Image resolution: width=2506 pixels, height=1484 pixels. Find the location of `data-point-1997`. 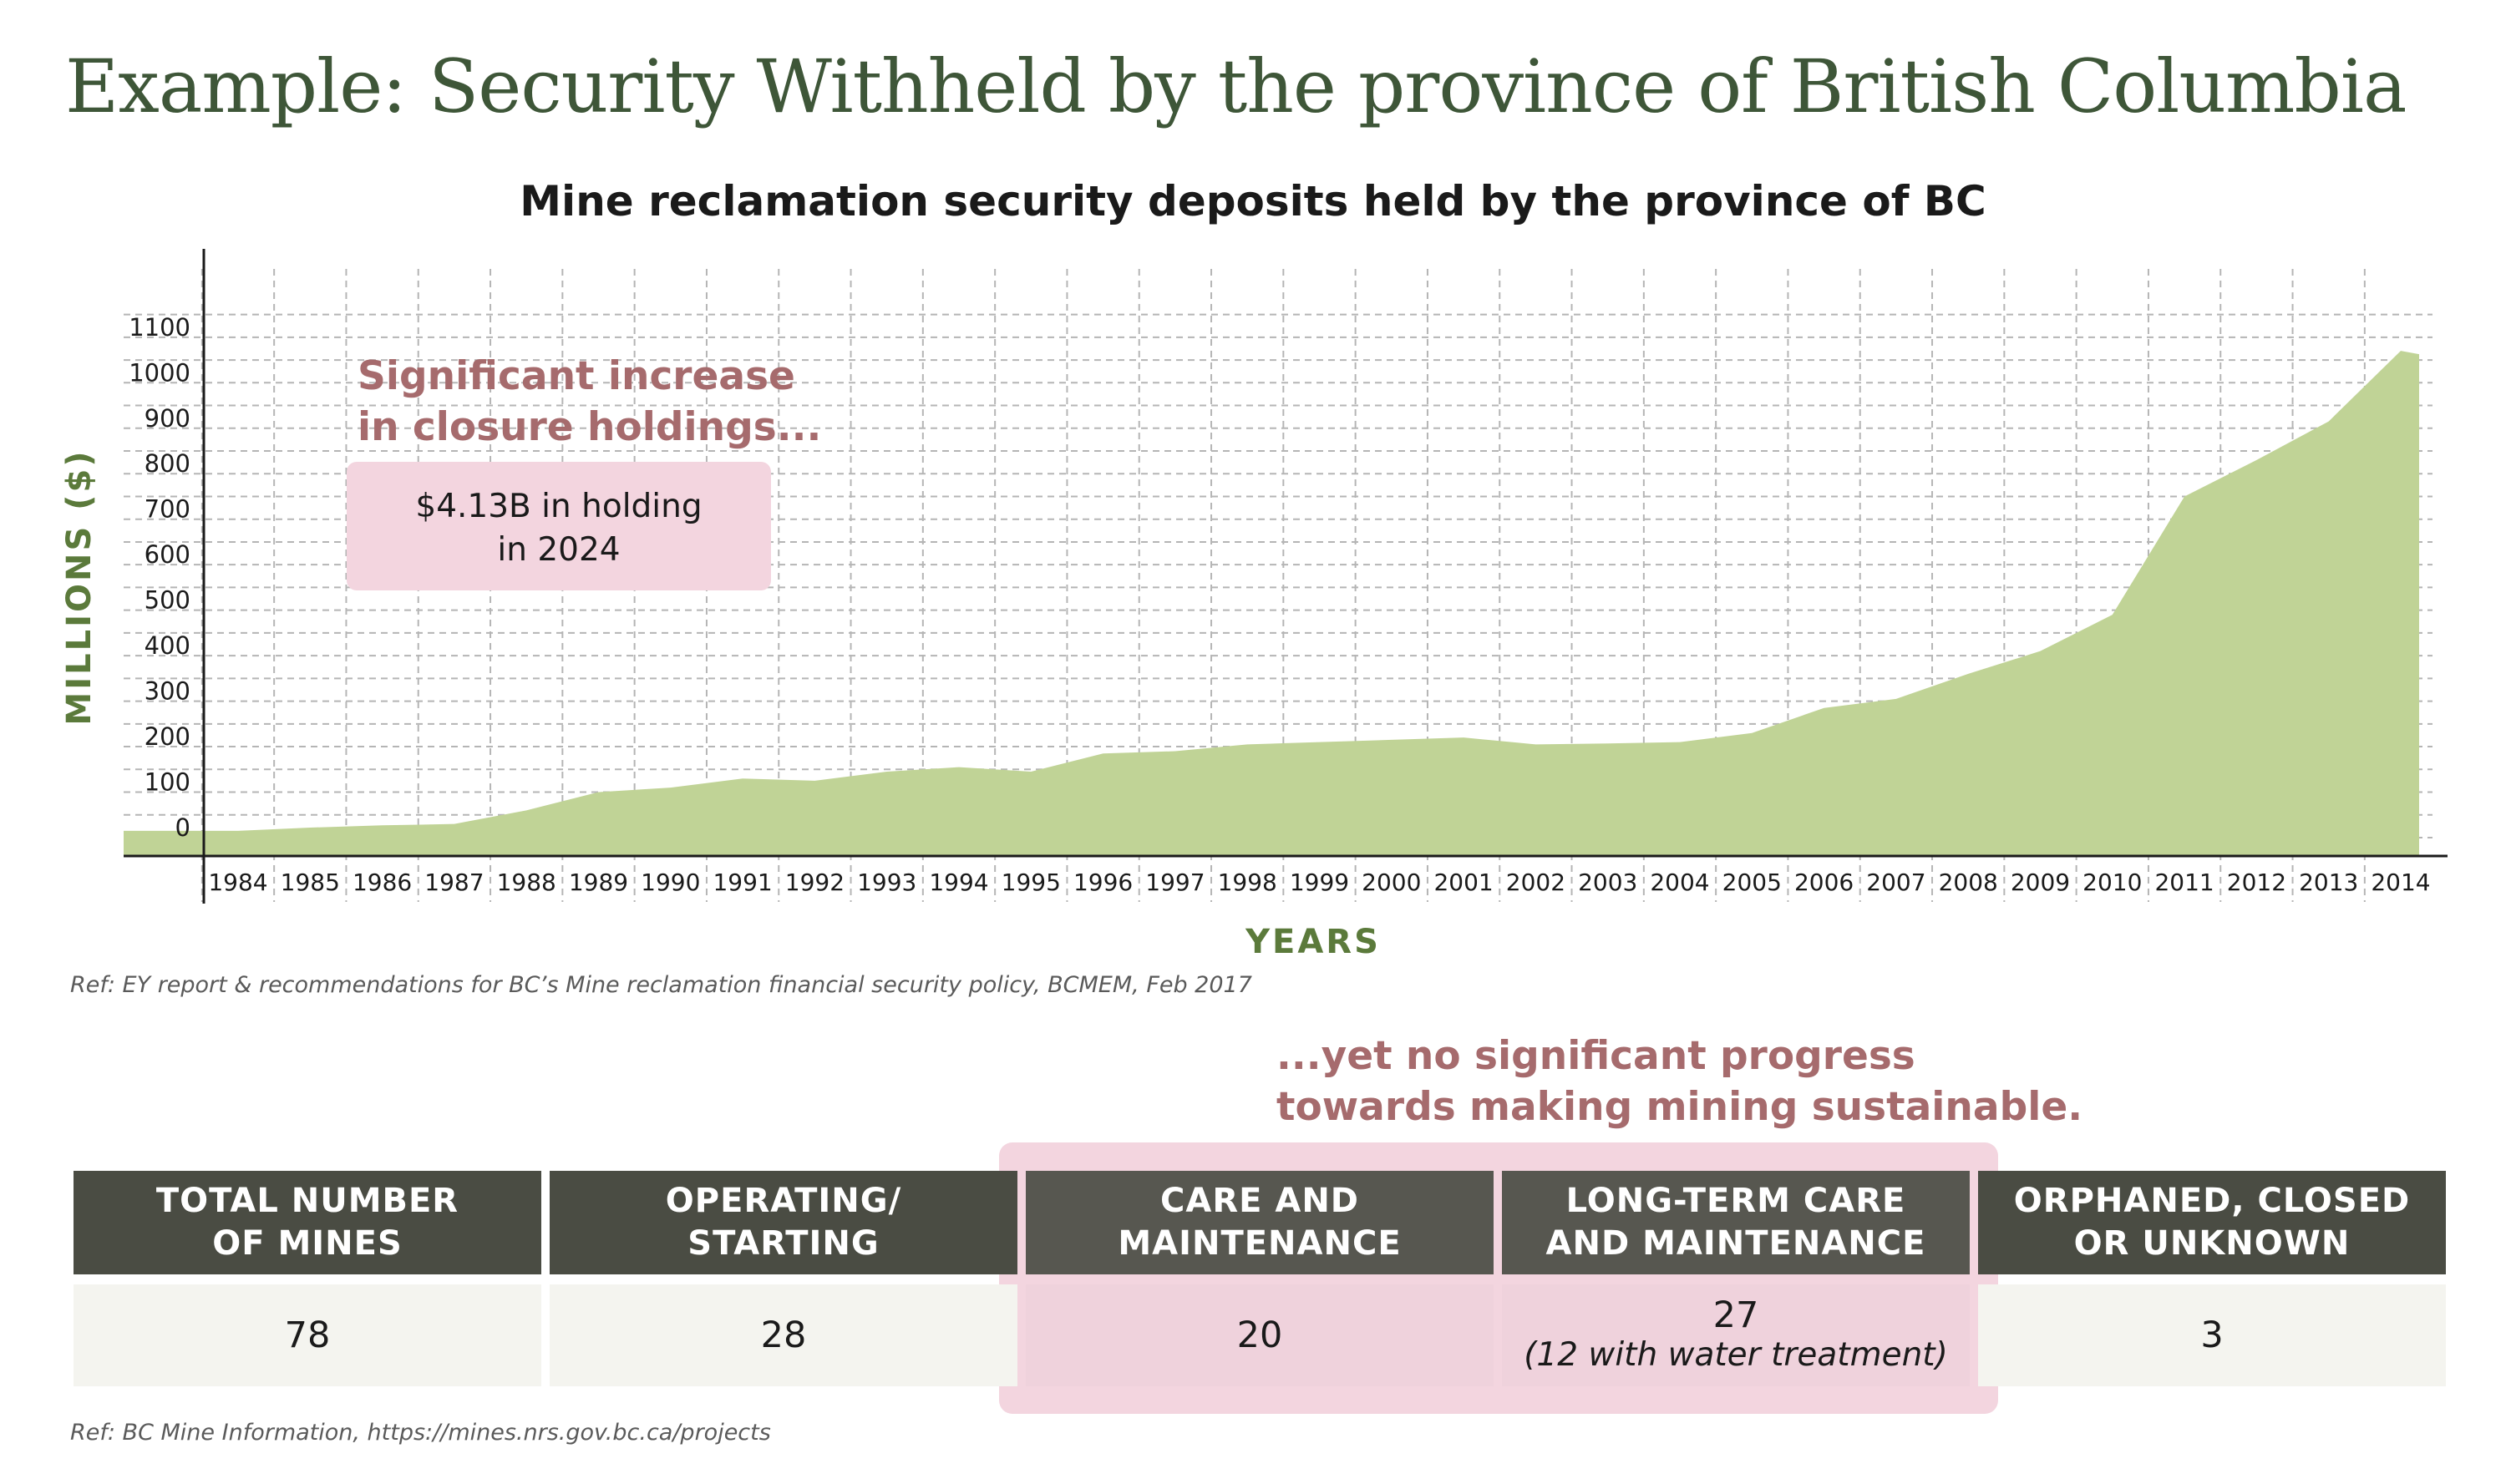

data-point-1997 is located at coordinates (1175, 751).